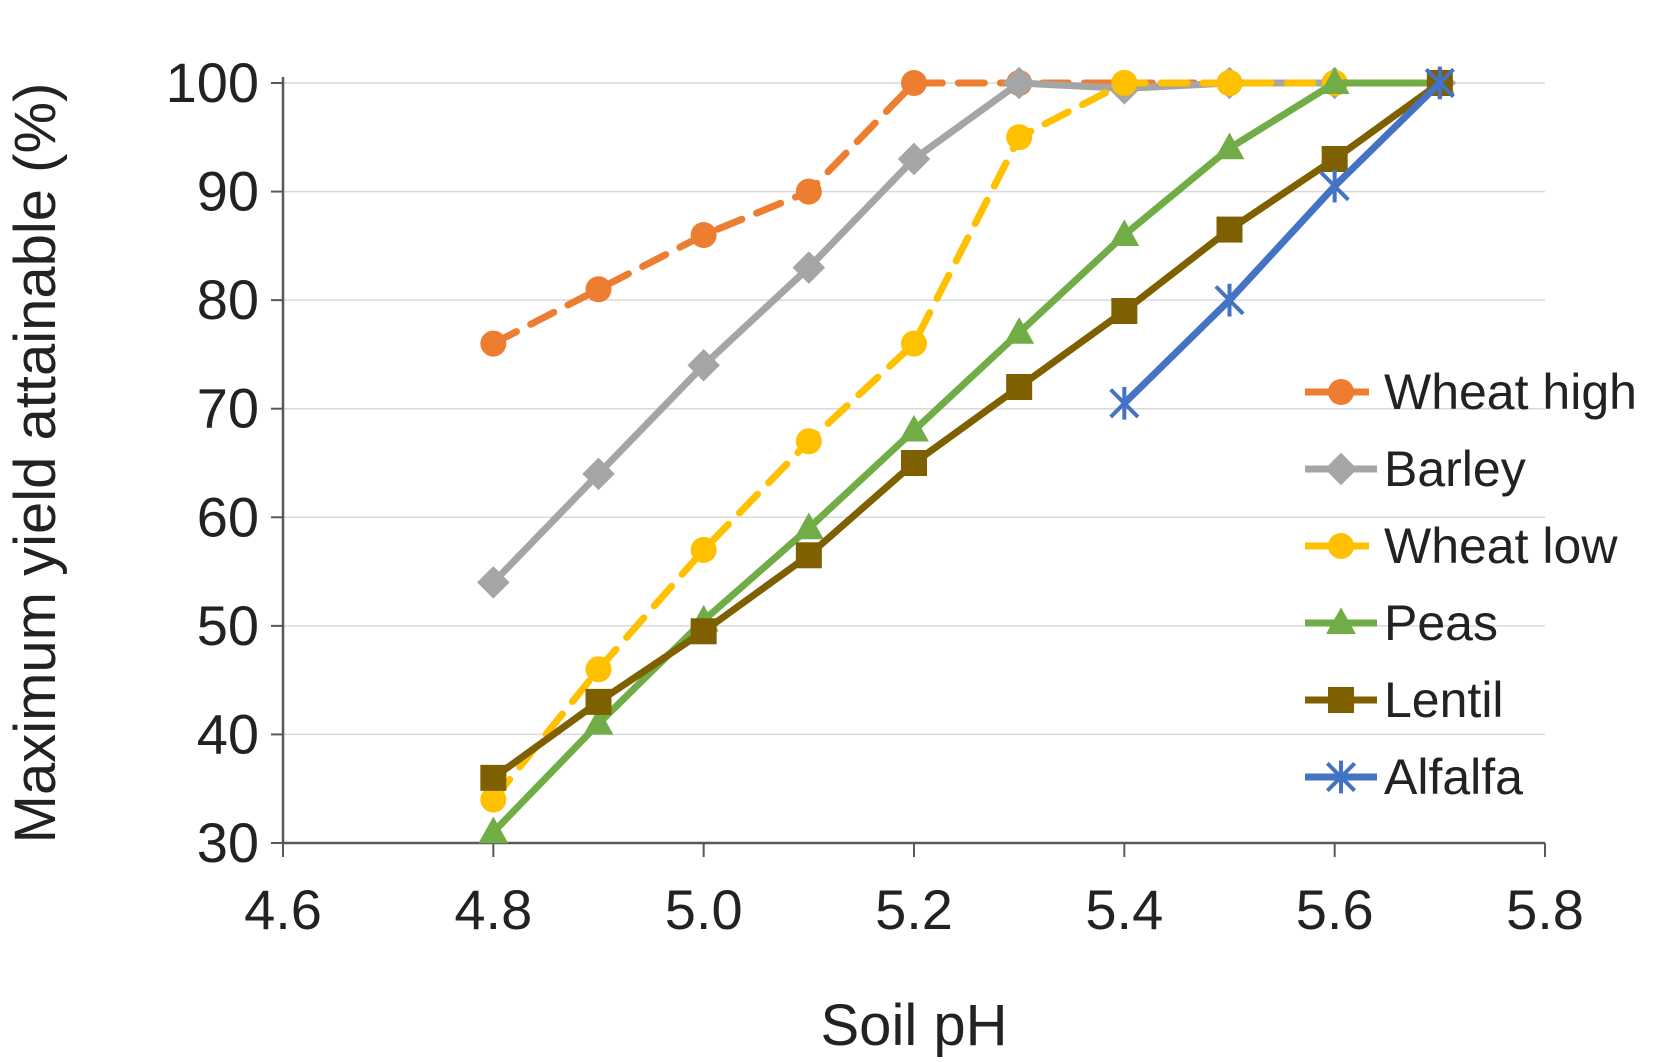 This screenshot has height=1062, width=1669. I want to click on legend-item-barley: Barley, so click(1415, 469).